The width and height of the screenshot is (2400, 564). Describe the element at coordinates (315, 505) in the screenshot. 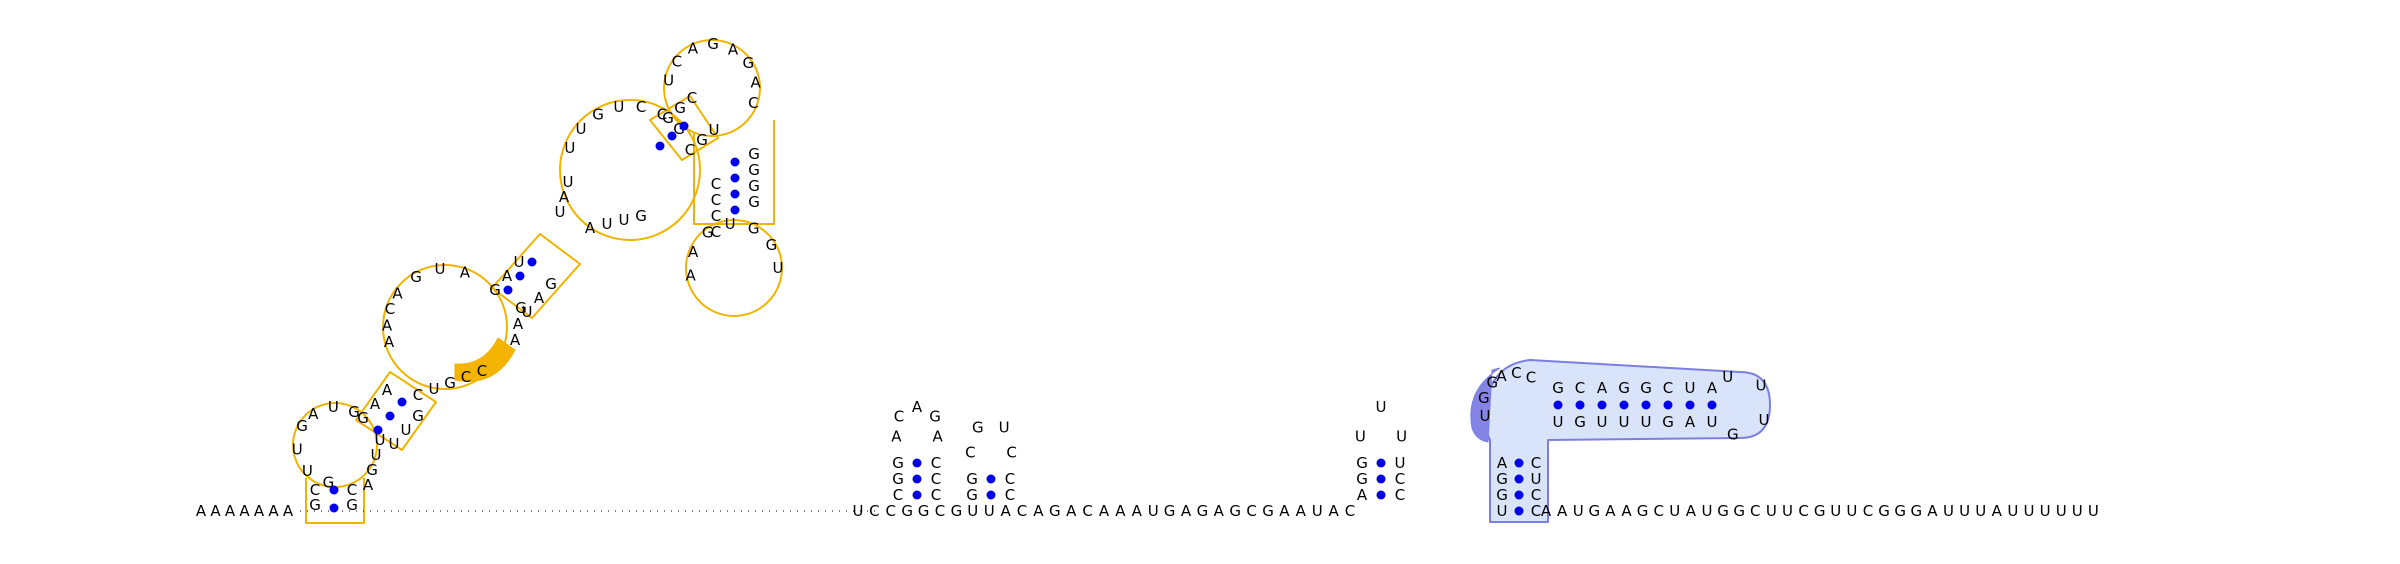

I see `nucleotide: G` at that location.